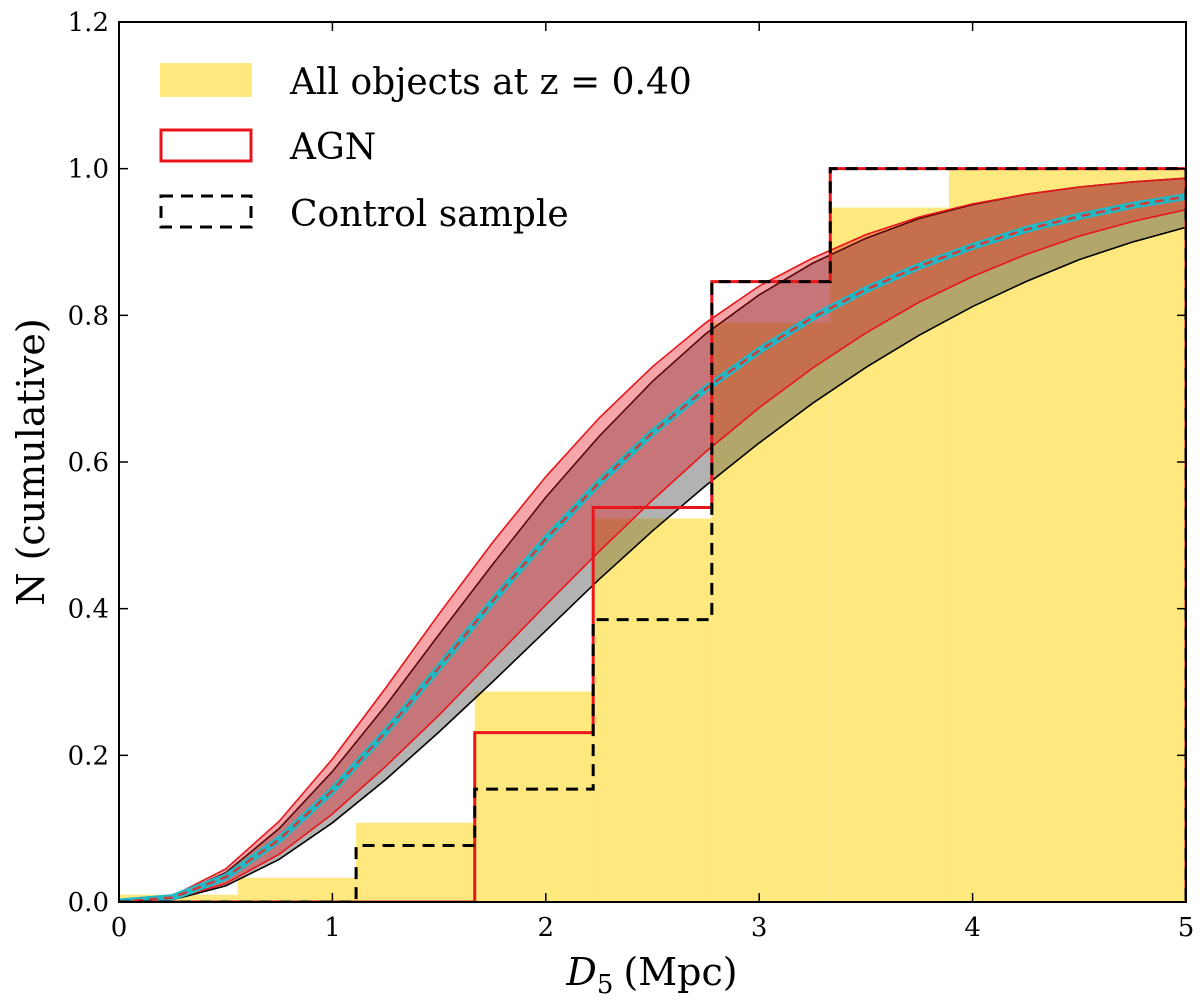  Describe the element at coordinates (88, 170) in the screenshot. I see `y-tick-label-5: 1.0` at that location.